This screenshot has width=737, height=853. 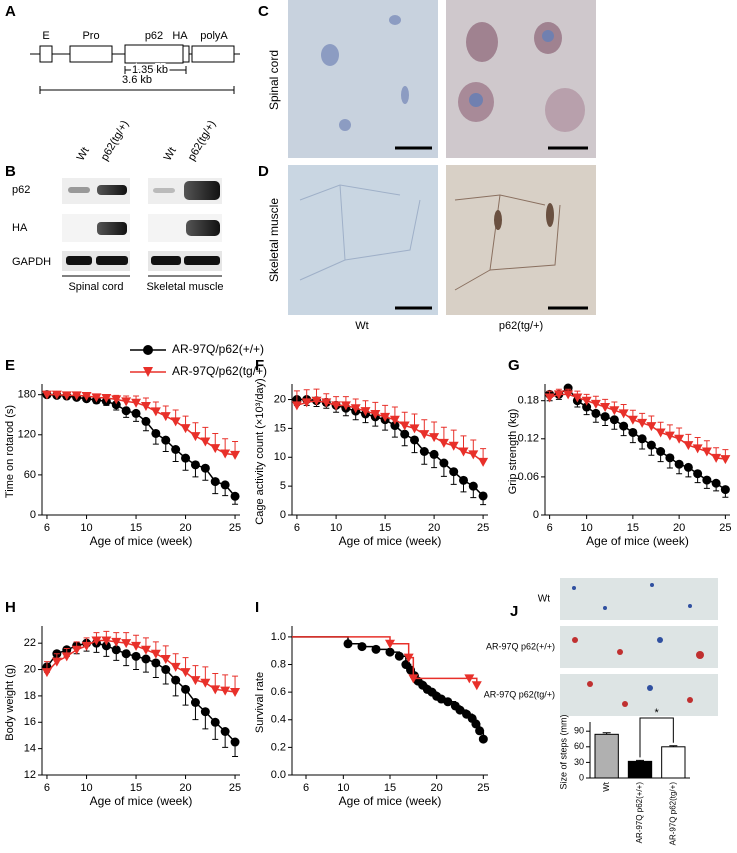 What do you see at coordinates (150, 70) in the screenshot?
I see `size-label: 1.35 kb` at bounding box center [150, 70].